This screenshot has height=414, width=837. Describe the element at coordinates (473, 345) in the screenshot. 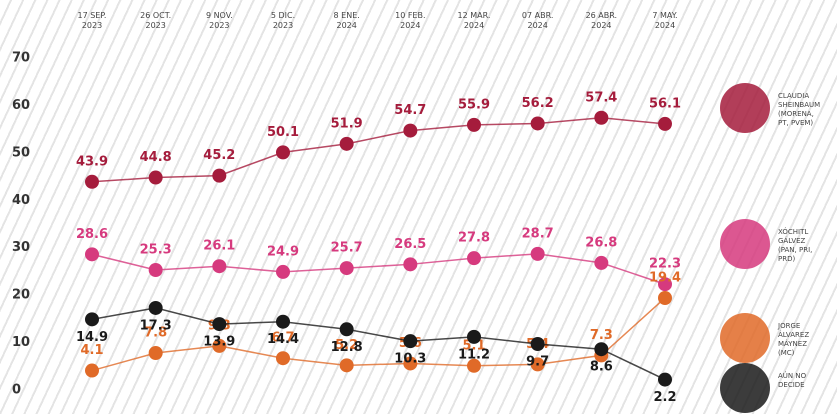

I see `value-label: 5.1` at that location.